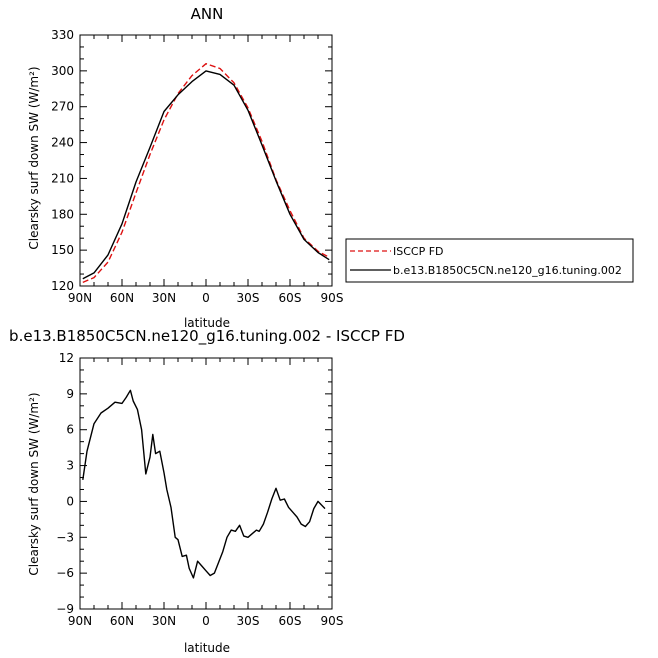 This screenshot has height=658, width=658. Describe the element at coordinates (207, 14) in the screenshot. I see `top-title: ANN` at that location.